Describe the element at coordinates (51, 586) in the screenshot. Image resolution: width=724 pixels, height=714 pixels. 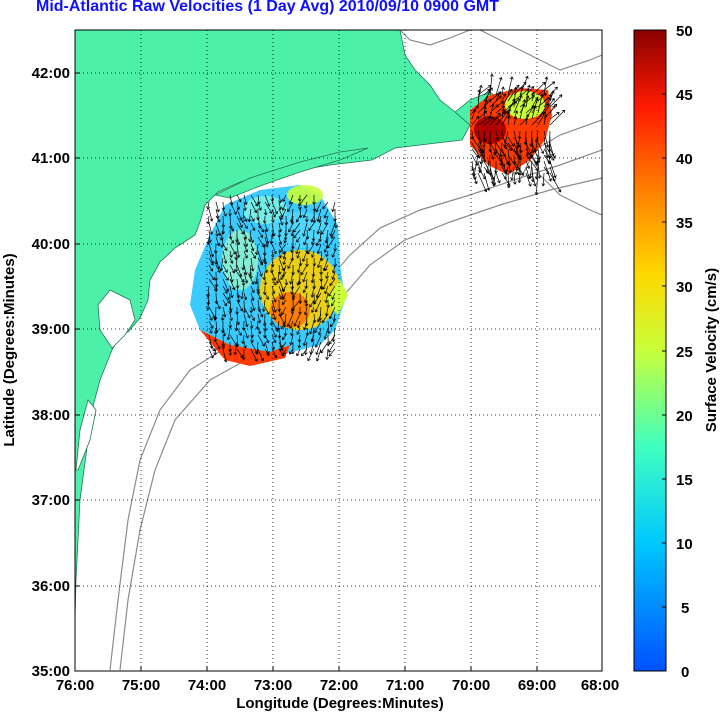
I see `y-tick: 36:00` at that location.